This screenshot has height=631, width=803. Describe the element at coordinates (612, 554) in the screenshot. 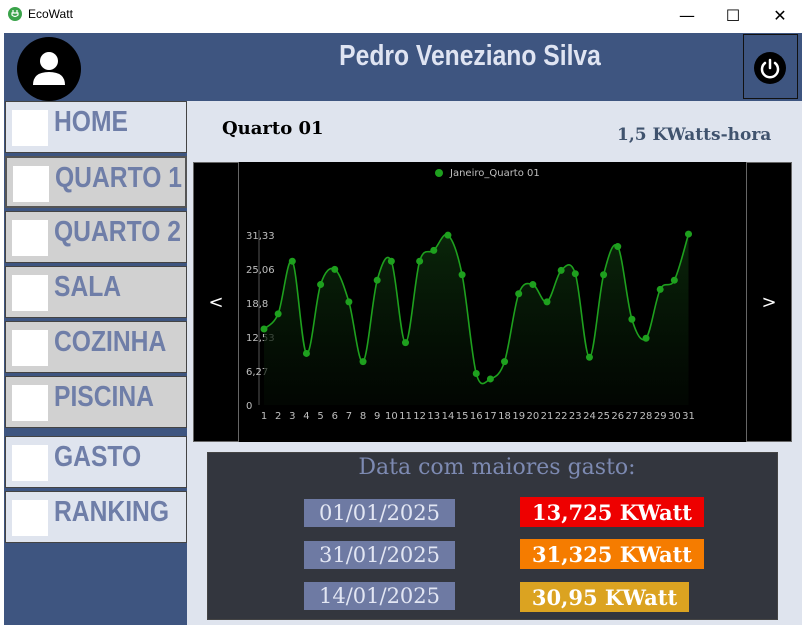

I see `top-value-2: 31,325 KWatt` at that location.